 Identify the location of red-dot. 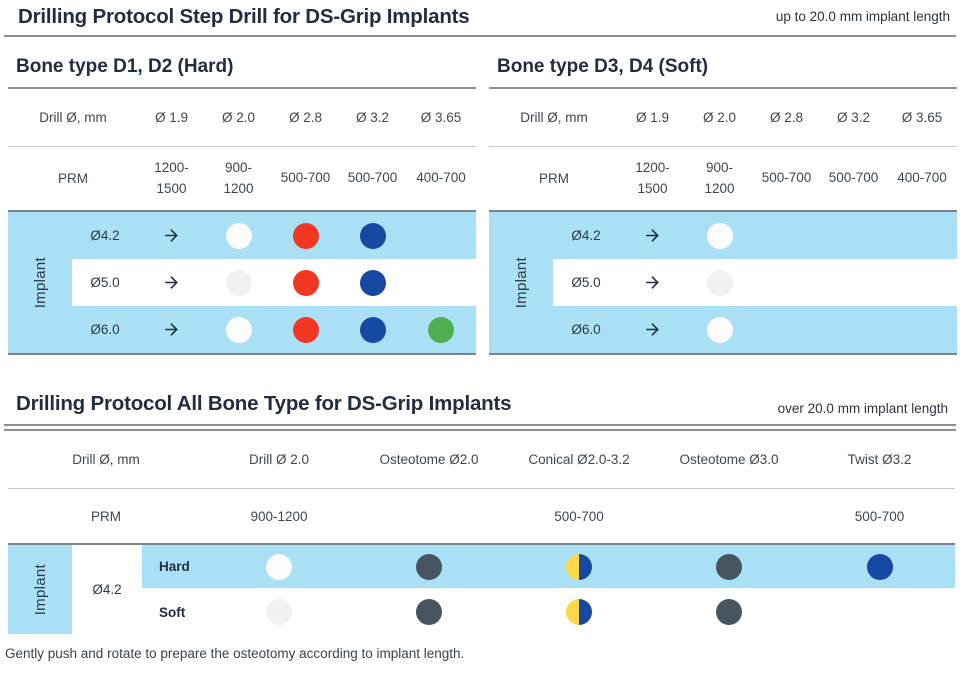
(305, 282).